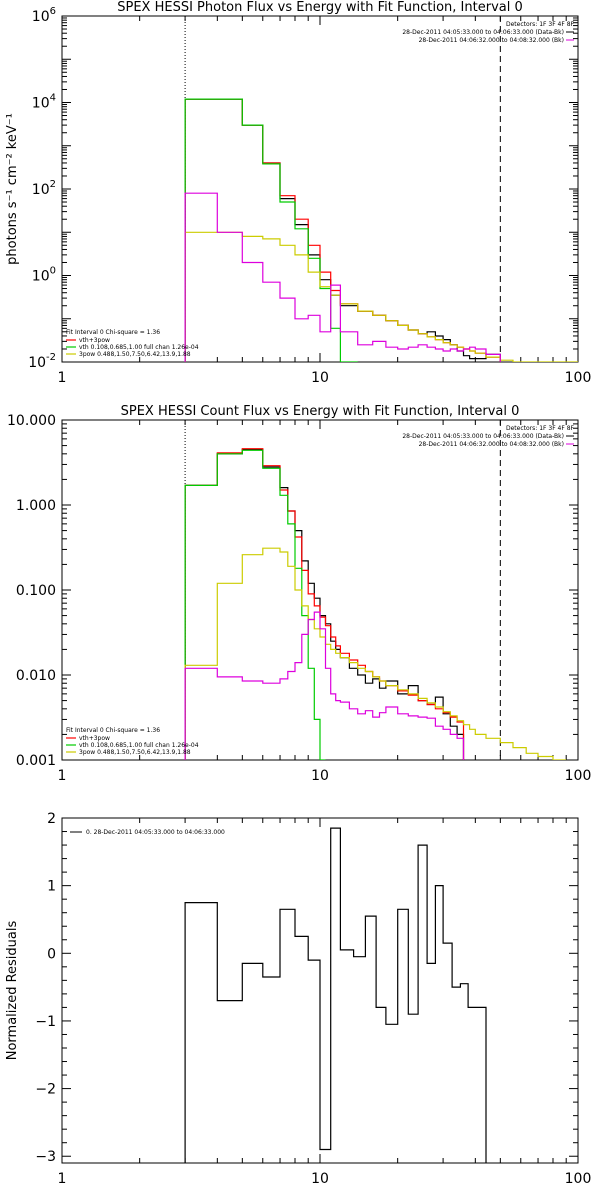 The height and width of the screenshot is (1200, 600). I want to click on y-tick-label: 10⁰, so click(44, 275).